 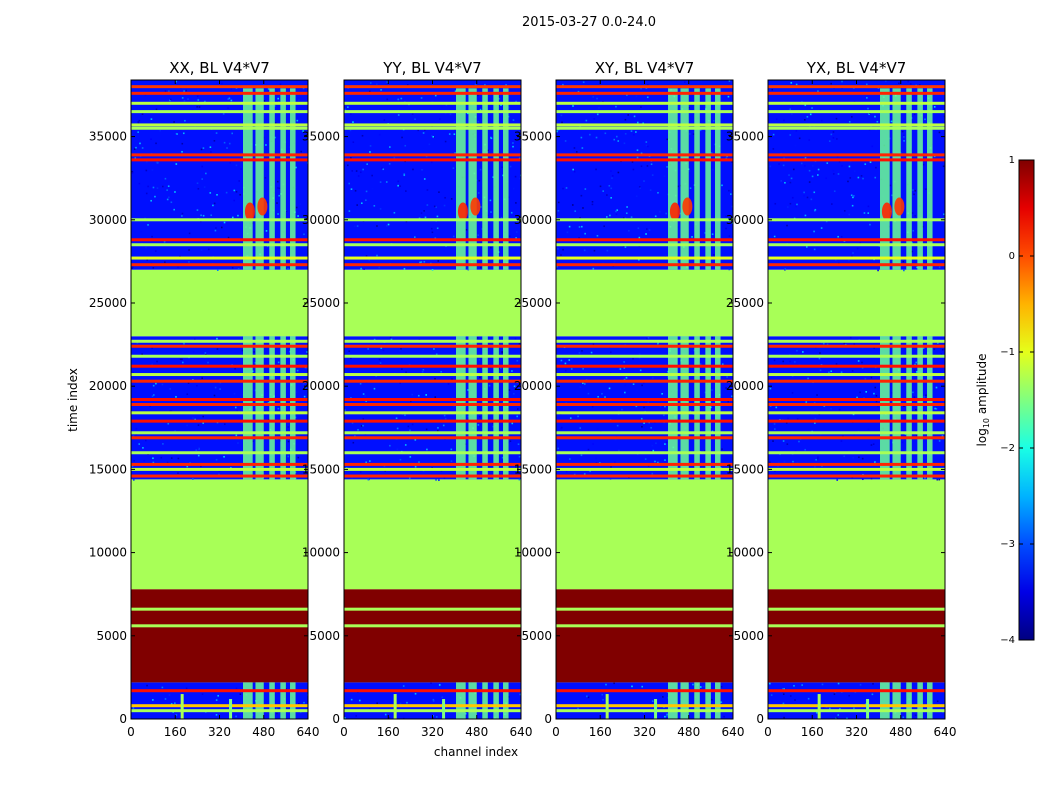 What do you see at coordinates (533, 553) in the screenshot?
I see `y-tick-label: 10000` at bounding box center [533, 553].